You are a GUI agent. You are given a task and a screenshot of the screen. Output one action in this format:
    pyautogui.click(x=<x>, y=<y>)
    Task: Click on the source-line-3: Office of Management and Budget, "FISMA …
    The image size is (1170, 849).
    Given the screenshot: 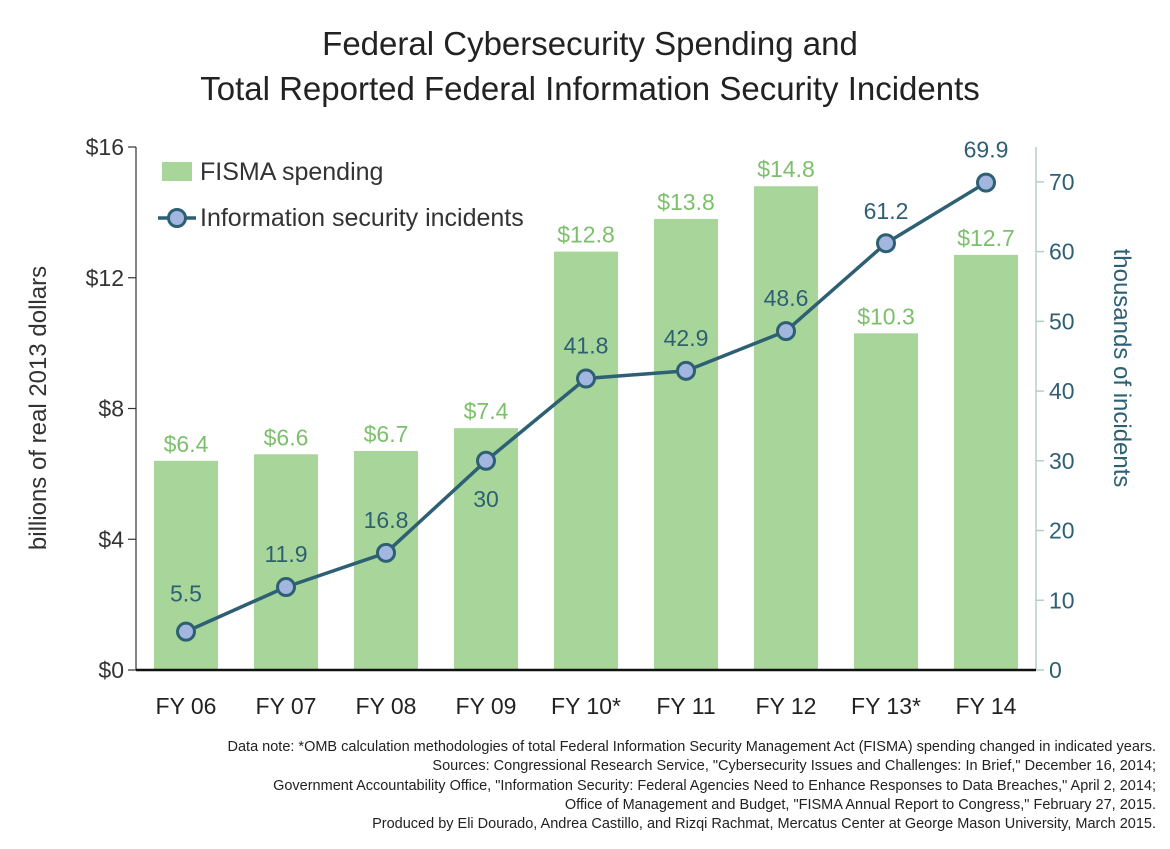 What is the action you would take?
    pyautogui.click(x=860, y=804)
    